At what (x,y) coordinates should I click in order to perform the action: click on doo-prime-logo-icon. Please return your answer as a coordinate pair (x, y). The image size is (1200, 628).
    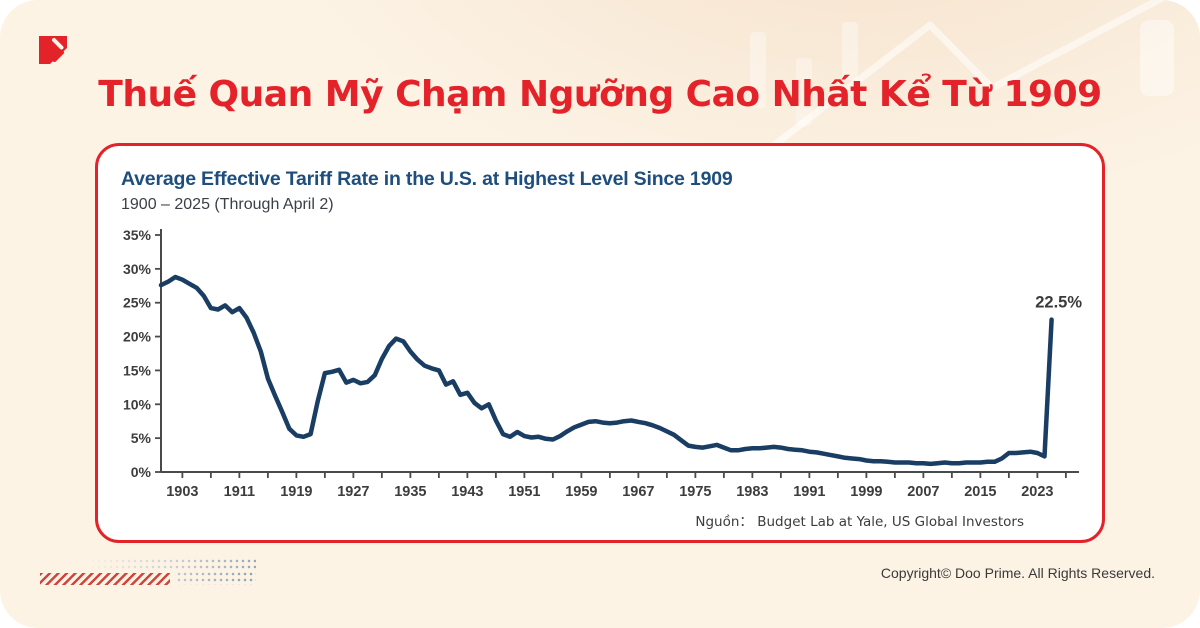
    Looking at the image, I should click on (53, 50).